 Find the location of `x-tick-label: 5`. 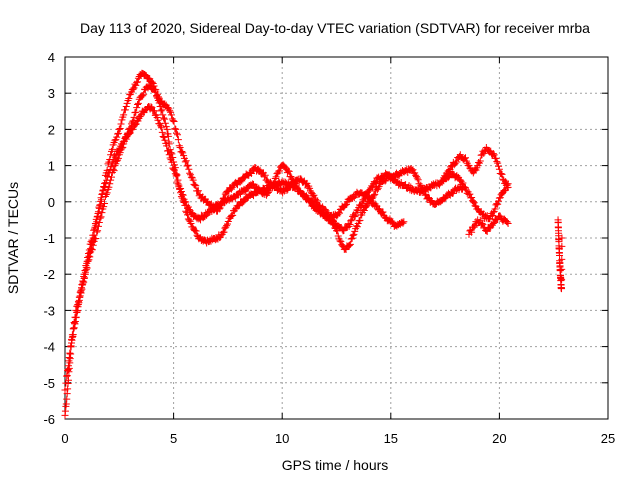

x-tick-label: 5 is located at coordinates (173, 438).